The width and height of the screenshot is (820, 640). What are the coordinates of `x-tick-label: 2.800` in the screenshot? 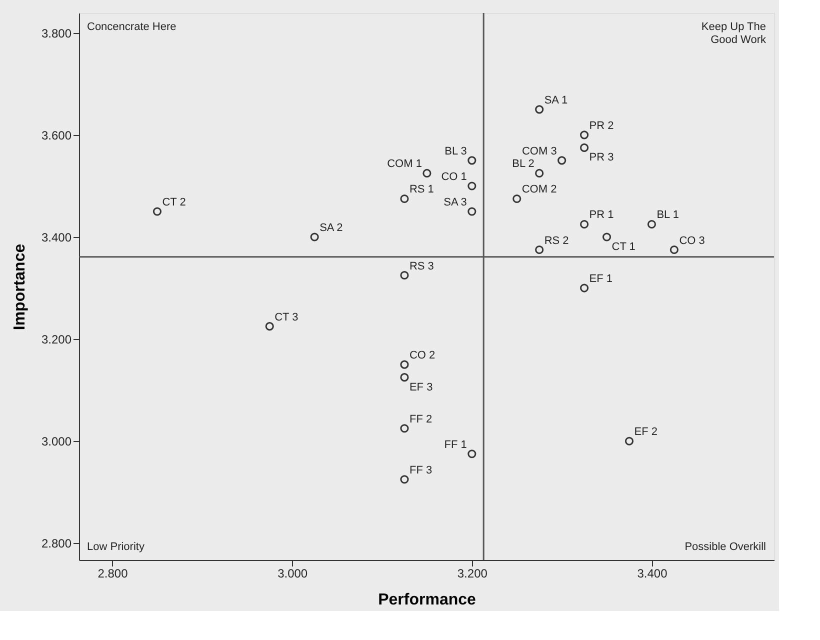 It's located at (113, 573).